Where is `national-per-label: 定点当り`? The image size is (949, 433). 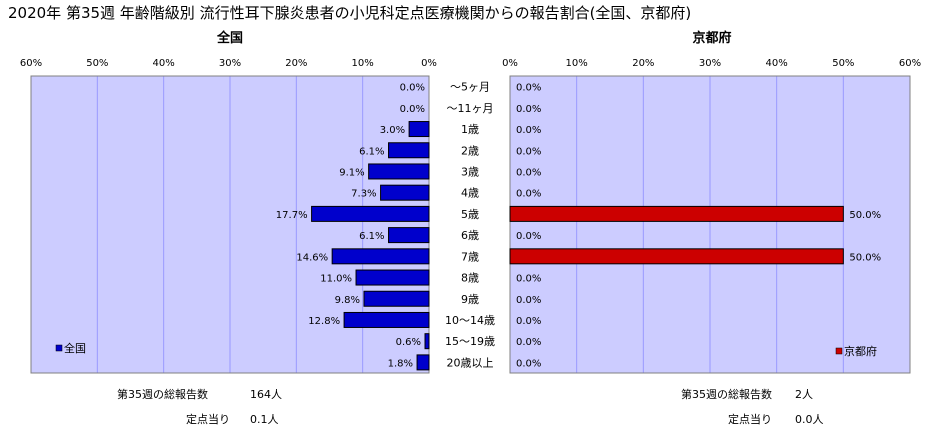 national-per-label: 定点当り is located at coordinates (208, 419).